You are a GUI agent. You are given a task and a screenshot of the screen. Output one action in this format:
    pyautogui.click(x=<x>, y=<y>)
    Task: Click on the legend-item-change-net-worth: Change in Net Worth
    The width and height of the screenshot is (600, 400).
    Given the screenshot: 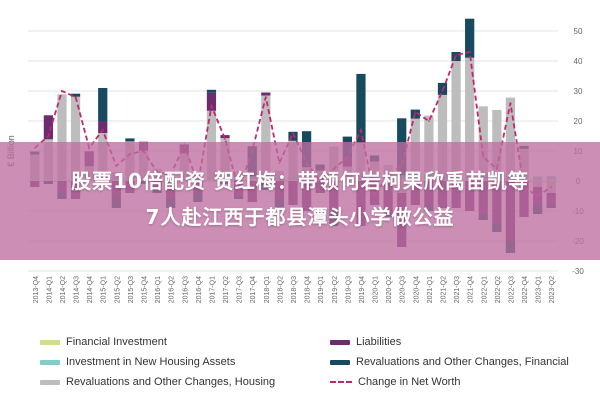 What is the action you would take?
    pyautogui.click(x=395, y=382)
    